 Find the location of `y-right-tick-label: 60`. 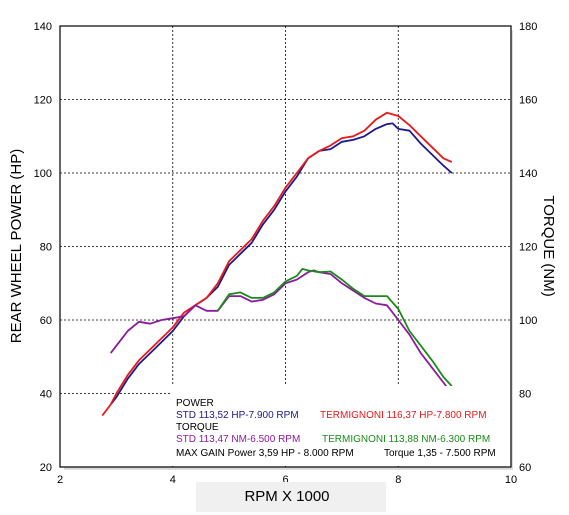

y-right-tick-label: 60 is located at coordinates (525, 468).